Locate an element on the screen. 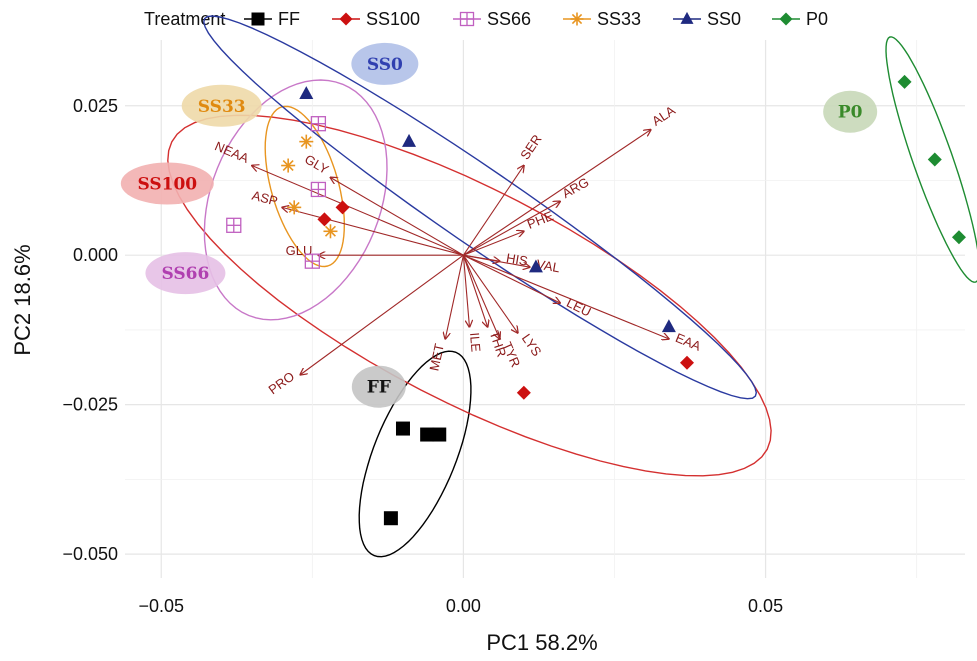 This screenshot has width=977, height=661. badge-ss0: SS0 is located at coordinates (385, 63).